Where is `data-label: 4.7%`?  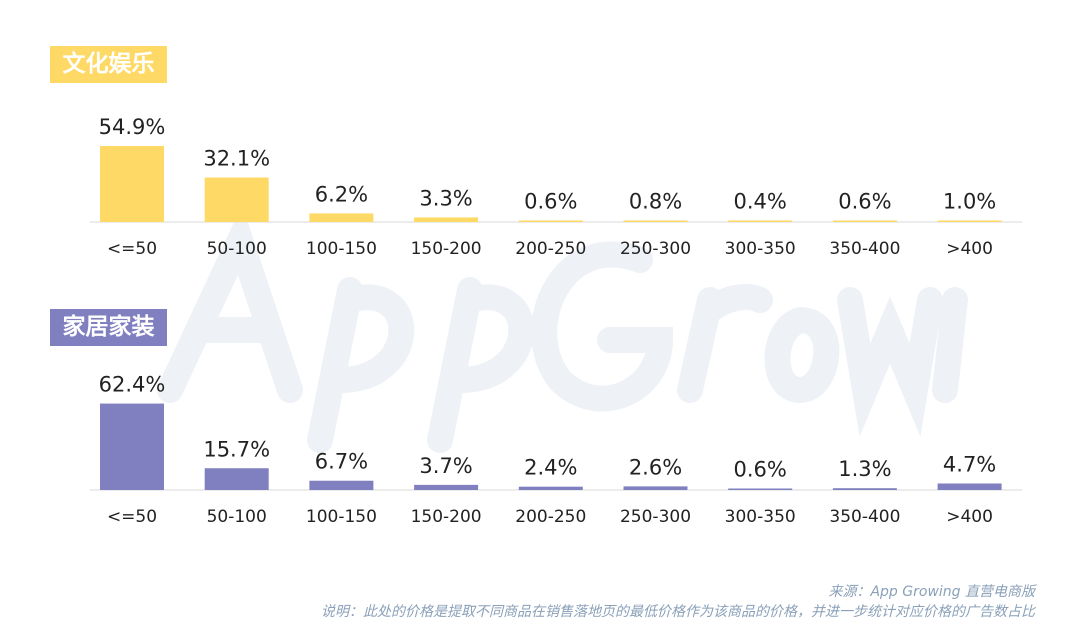 data-label: 4.7% is located at coordinates (969, 464).